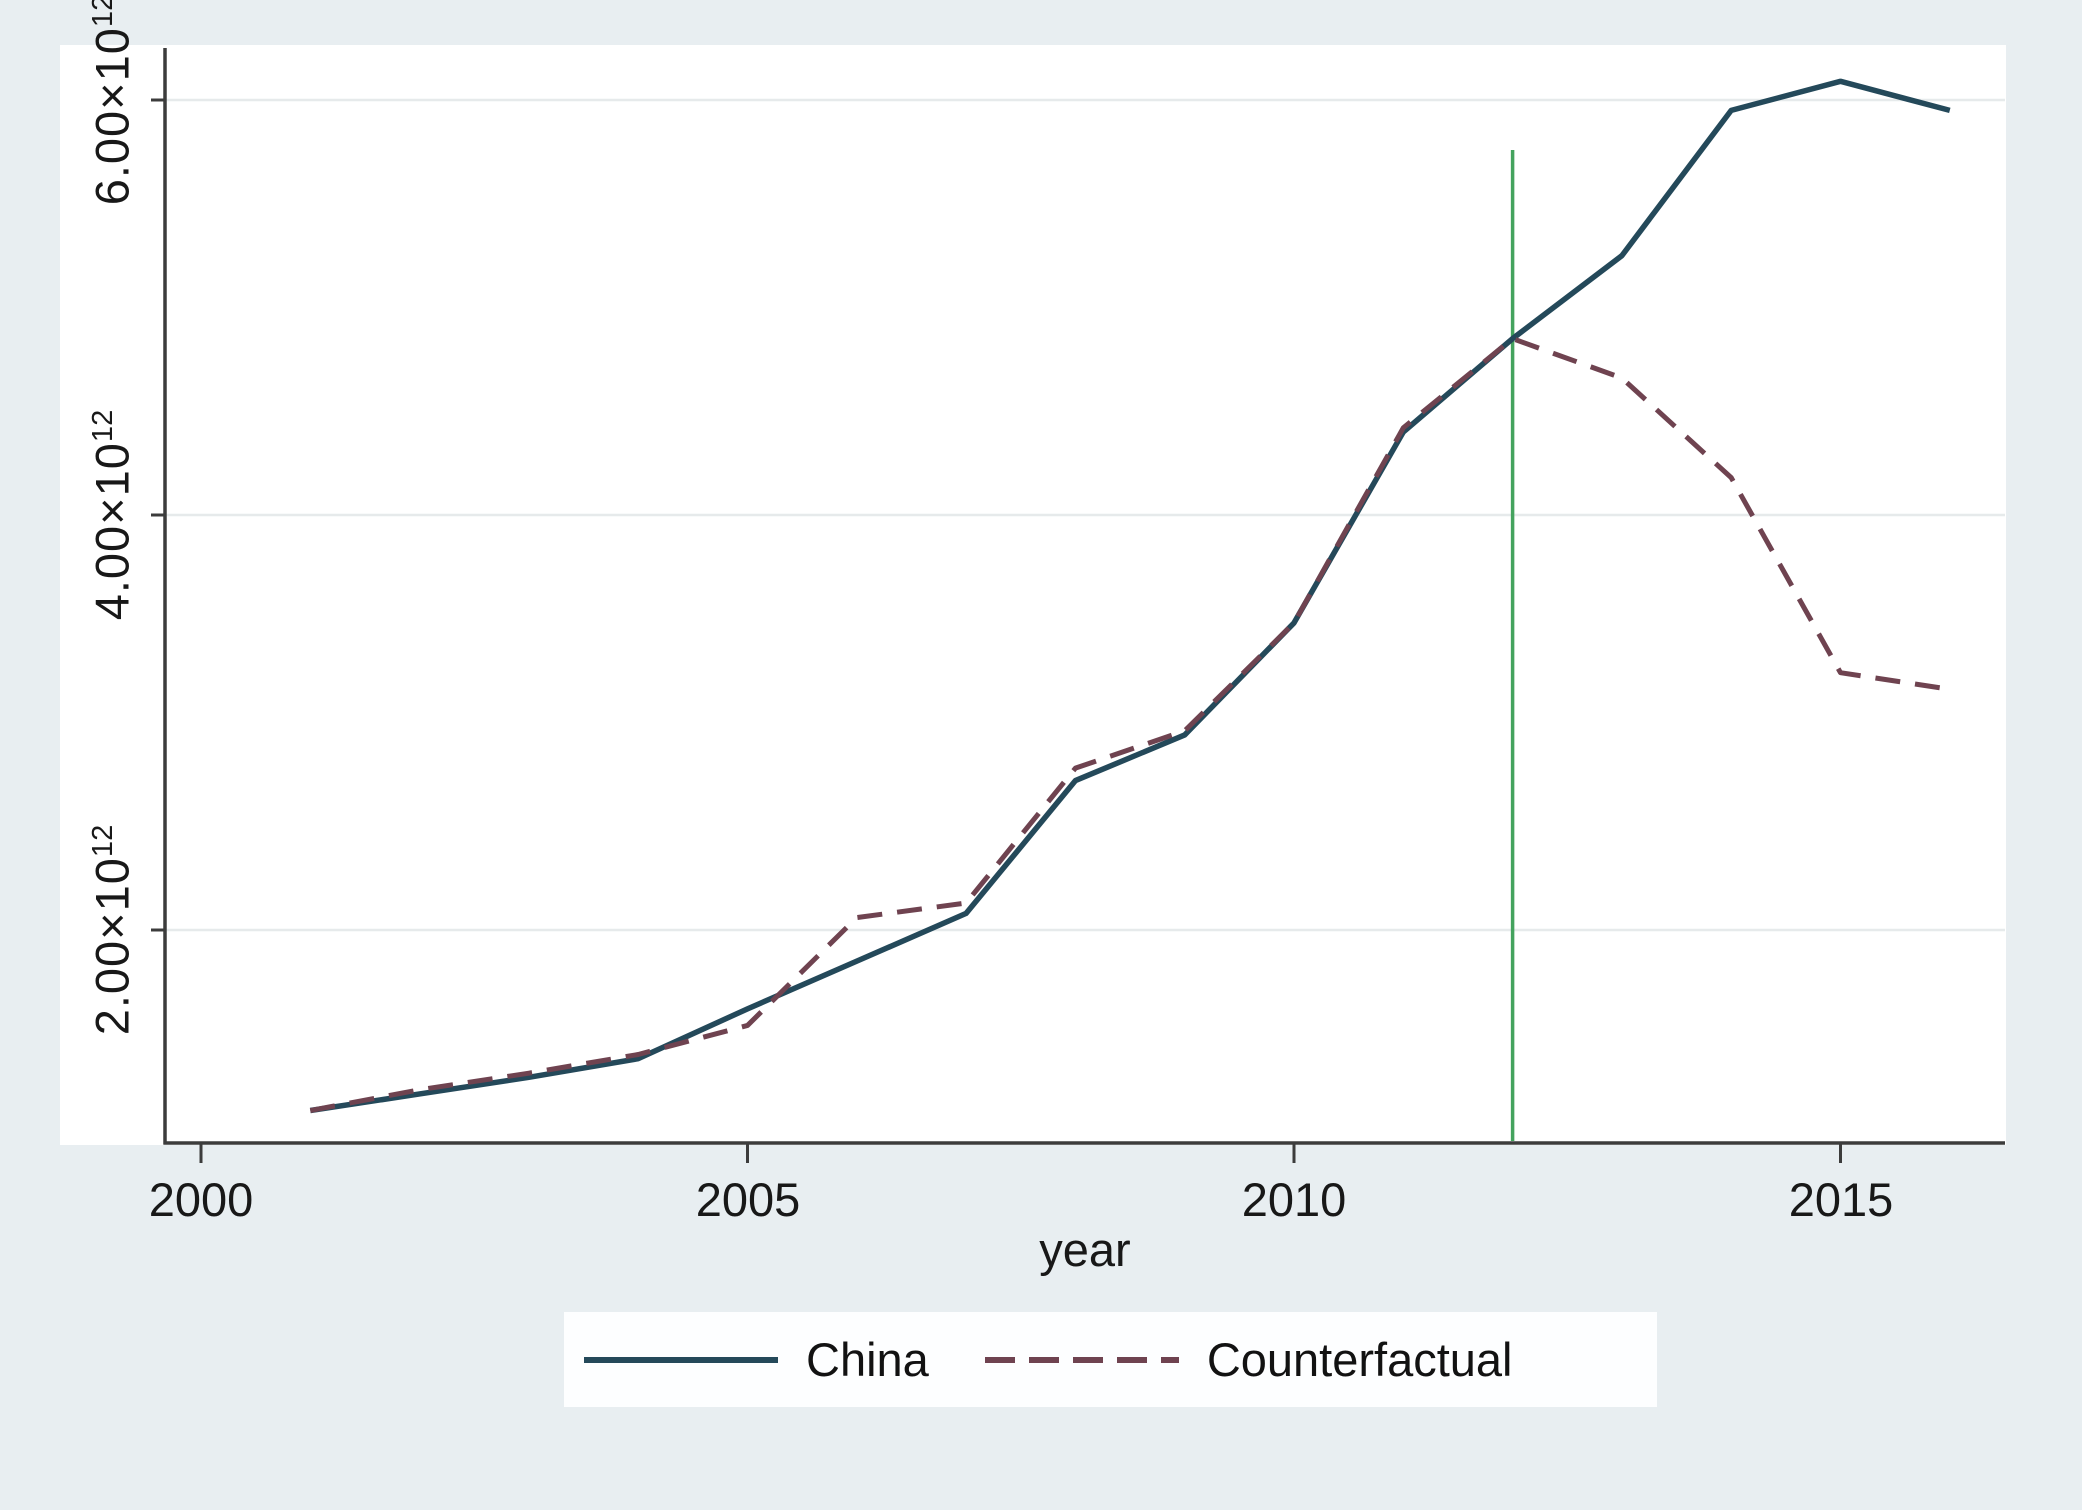  I want to click on y-tick-label-4e12: 4.00×1012, so click(112, 515).